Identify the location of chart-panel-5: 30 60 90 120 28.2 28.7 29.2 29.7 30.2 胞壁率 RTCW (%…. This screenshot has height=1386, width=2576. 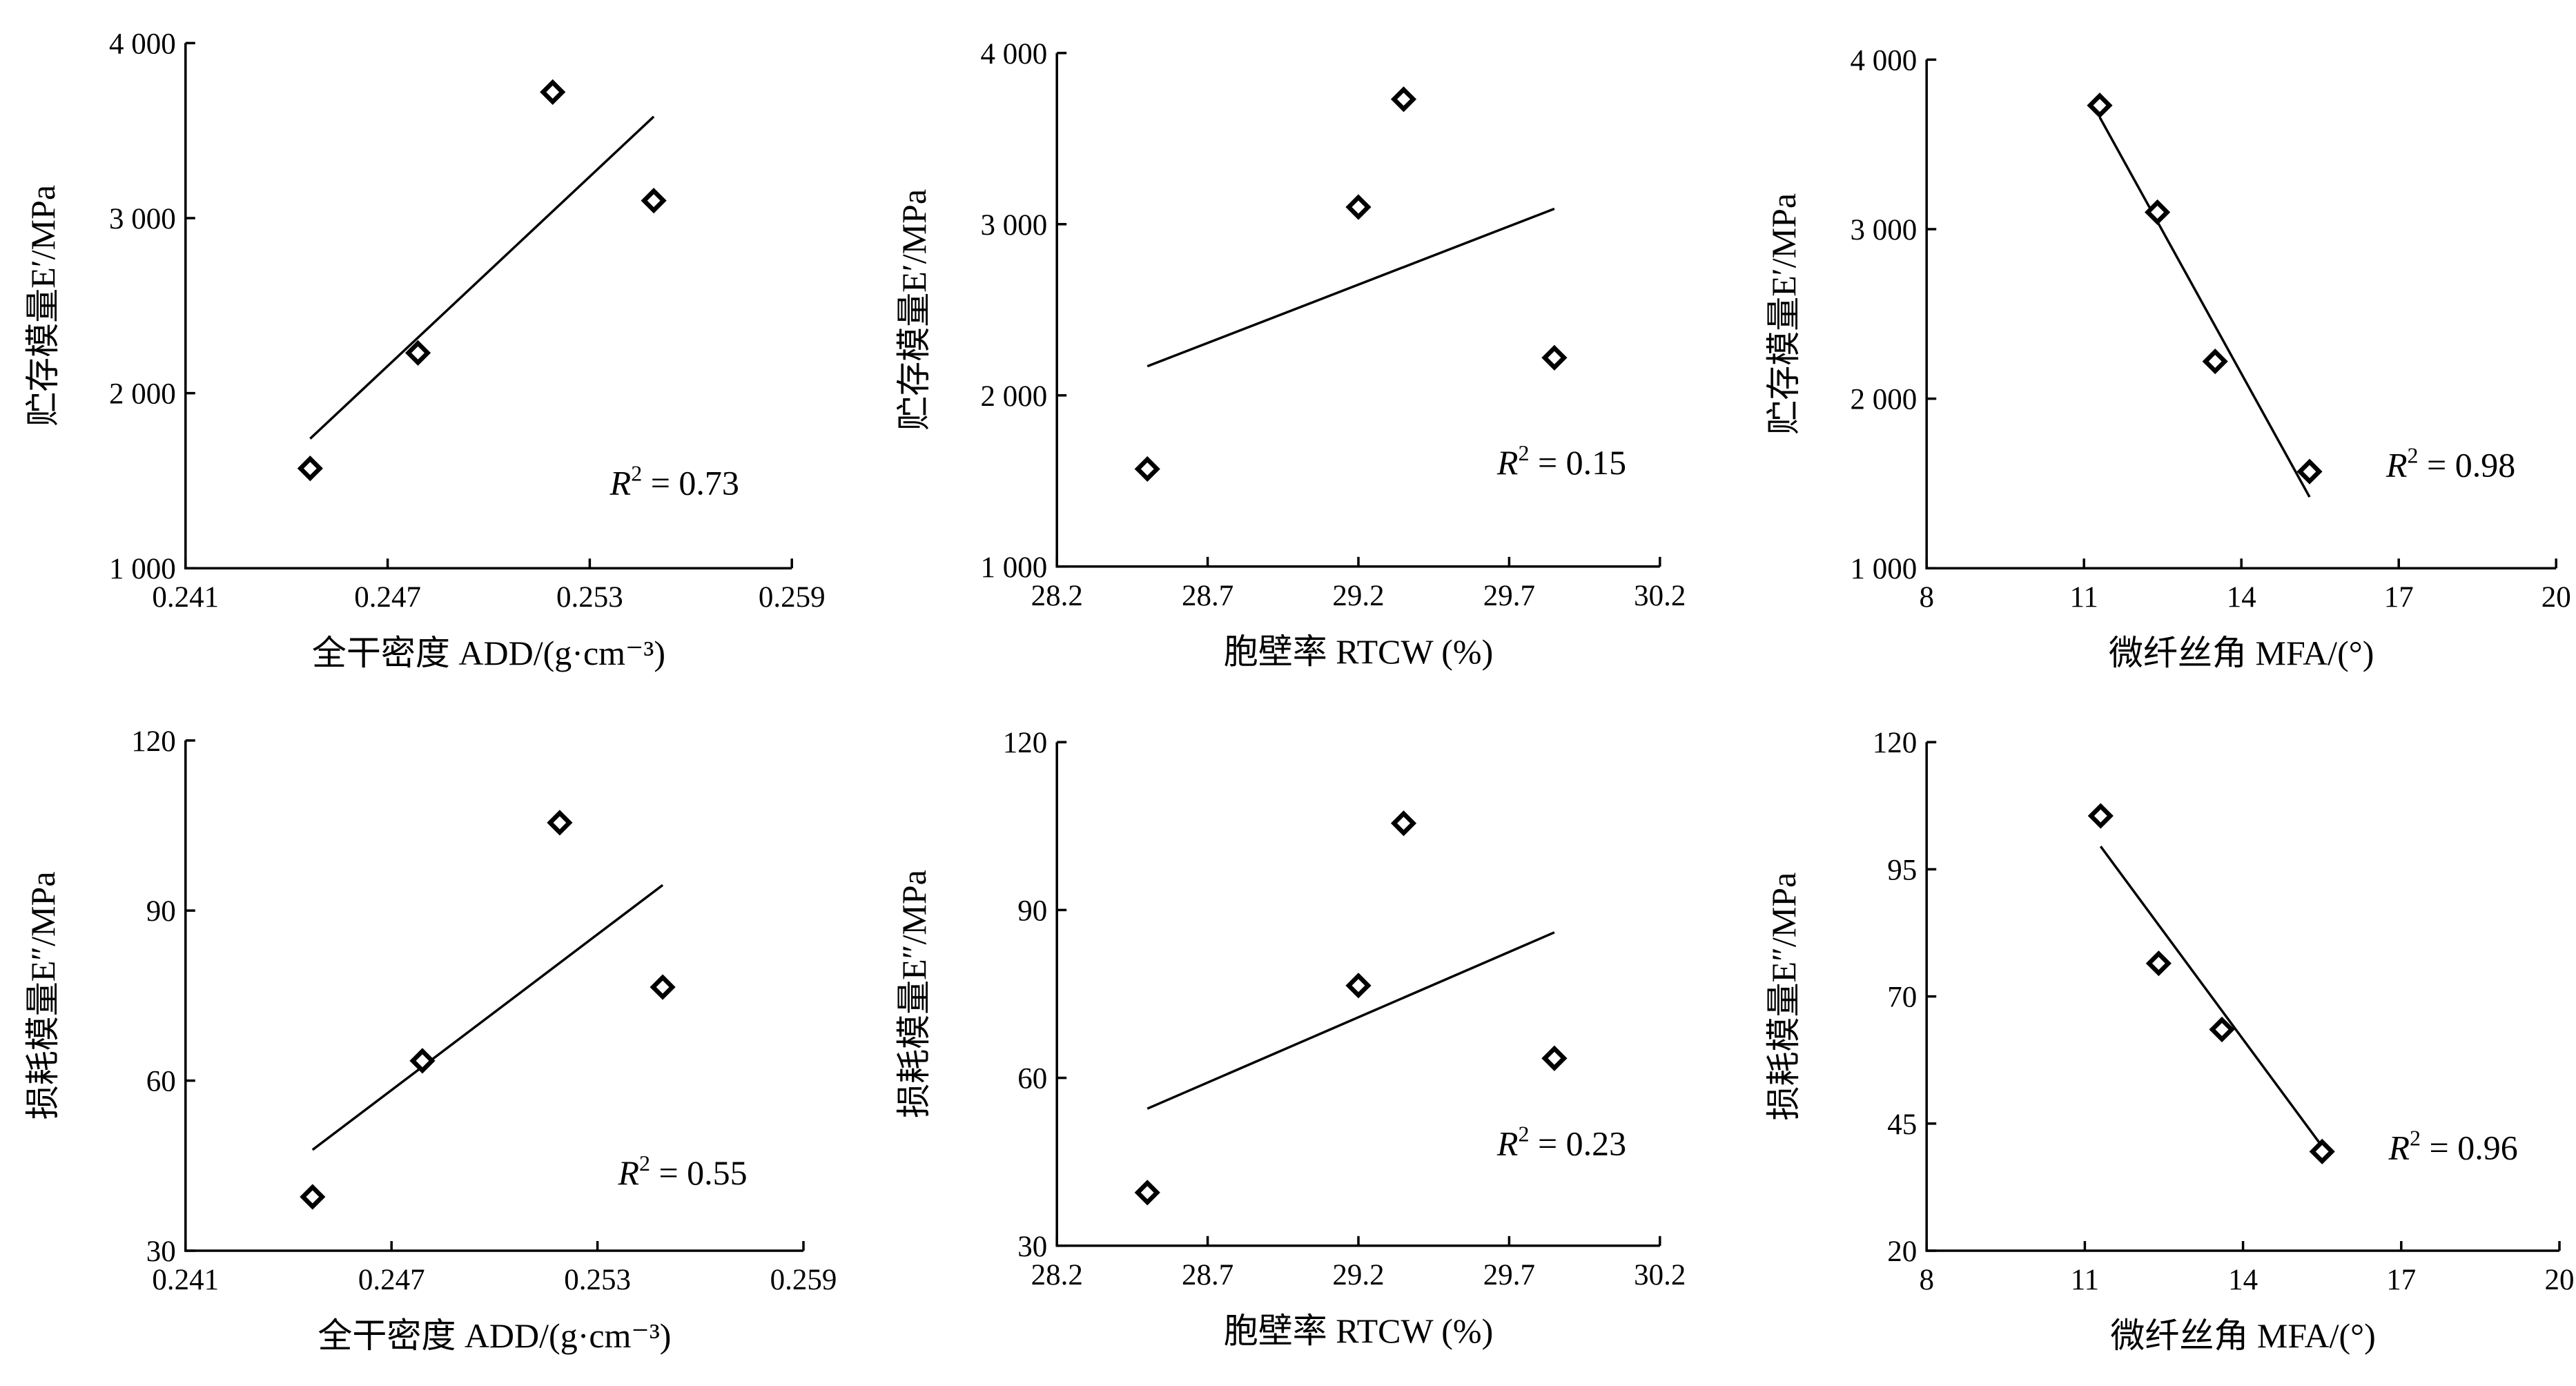
(1290, 1038).